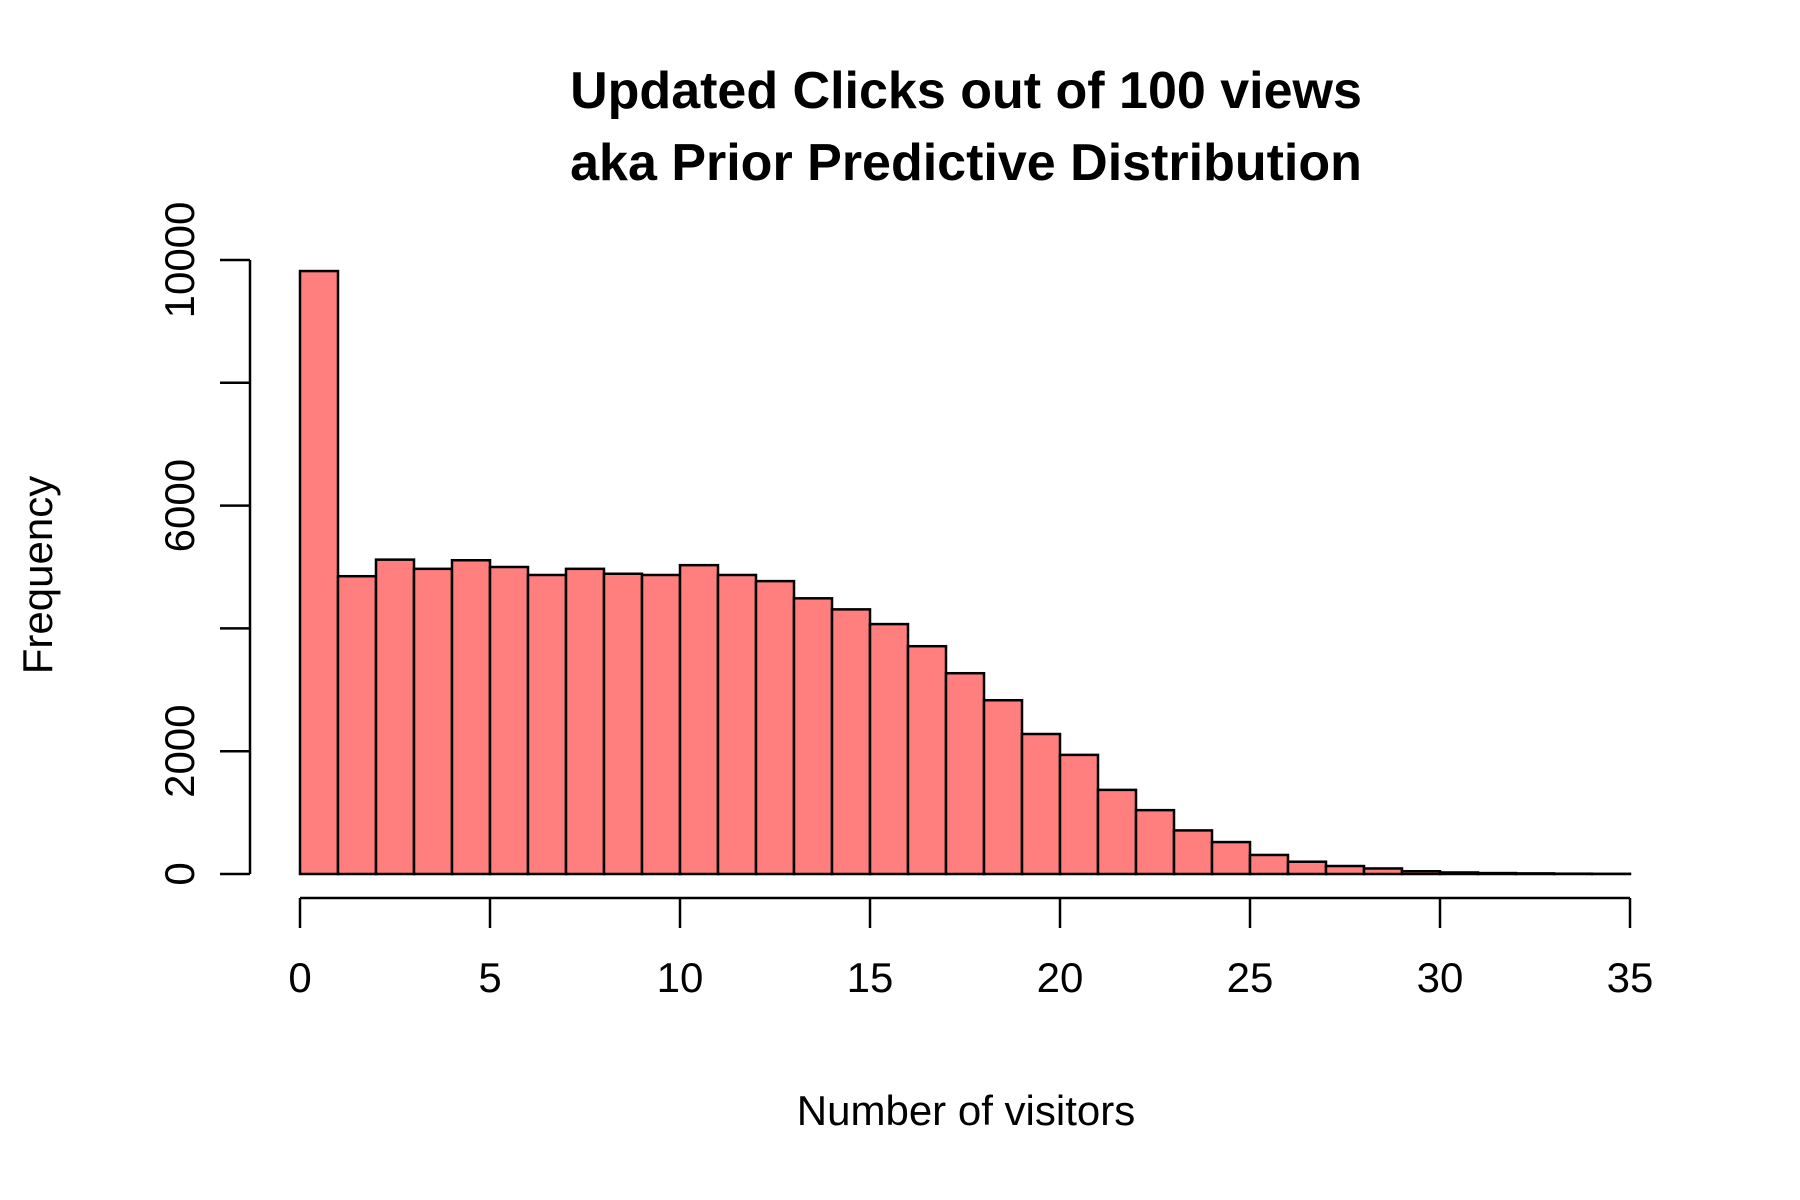 The height and width of the screenshot is (1200, 1800). I want to click on x-tick-label: 30, so click(1440, 977).